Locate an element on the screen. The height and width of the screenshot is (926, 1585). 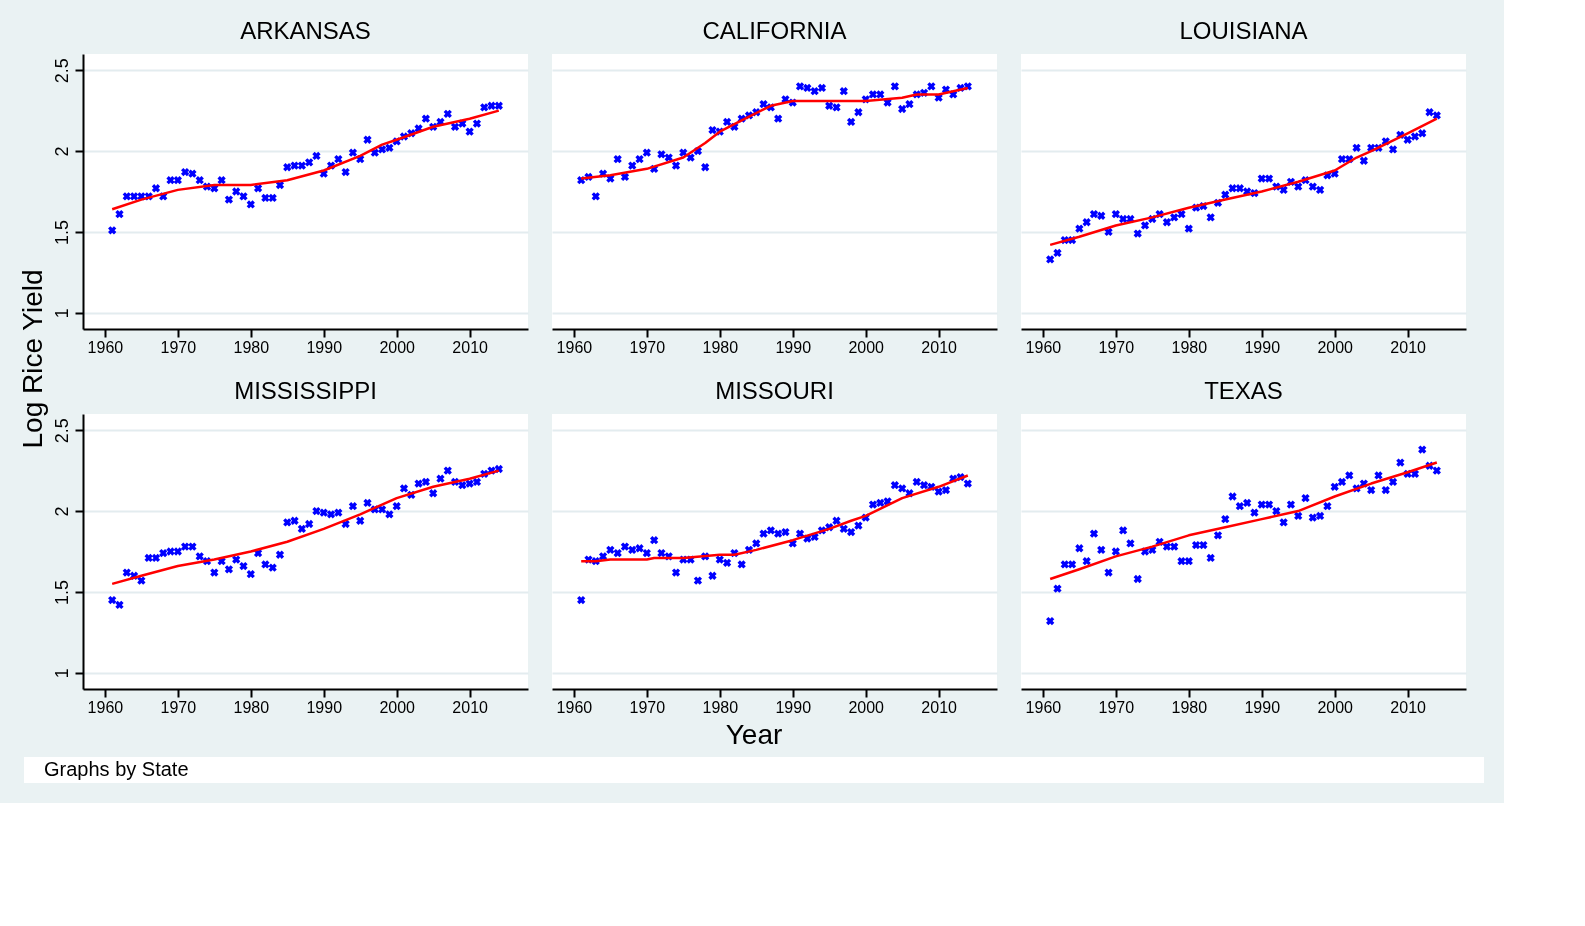
x-axis-title: Year is located at coordinates (754, 734).